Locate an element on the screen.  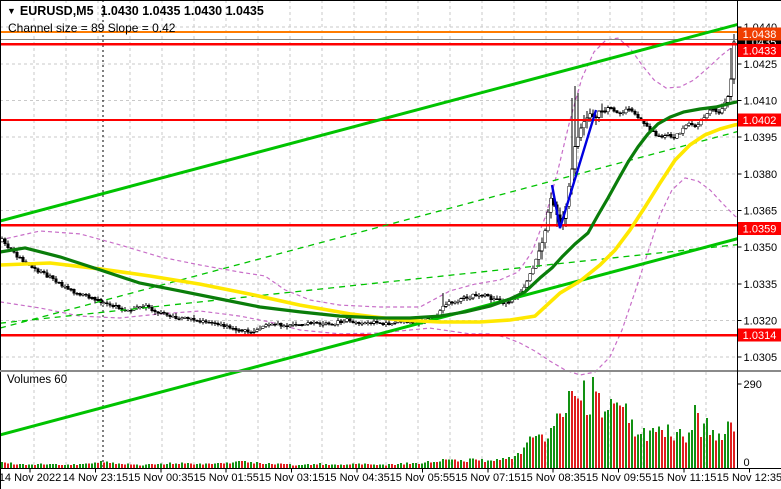
price-axis-label: 1.0365 is located at coordinates (761, 212).